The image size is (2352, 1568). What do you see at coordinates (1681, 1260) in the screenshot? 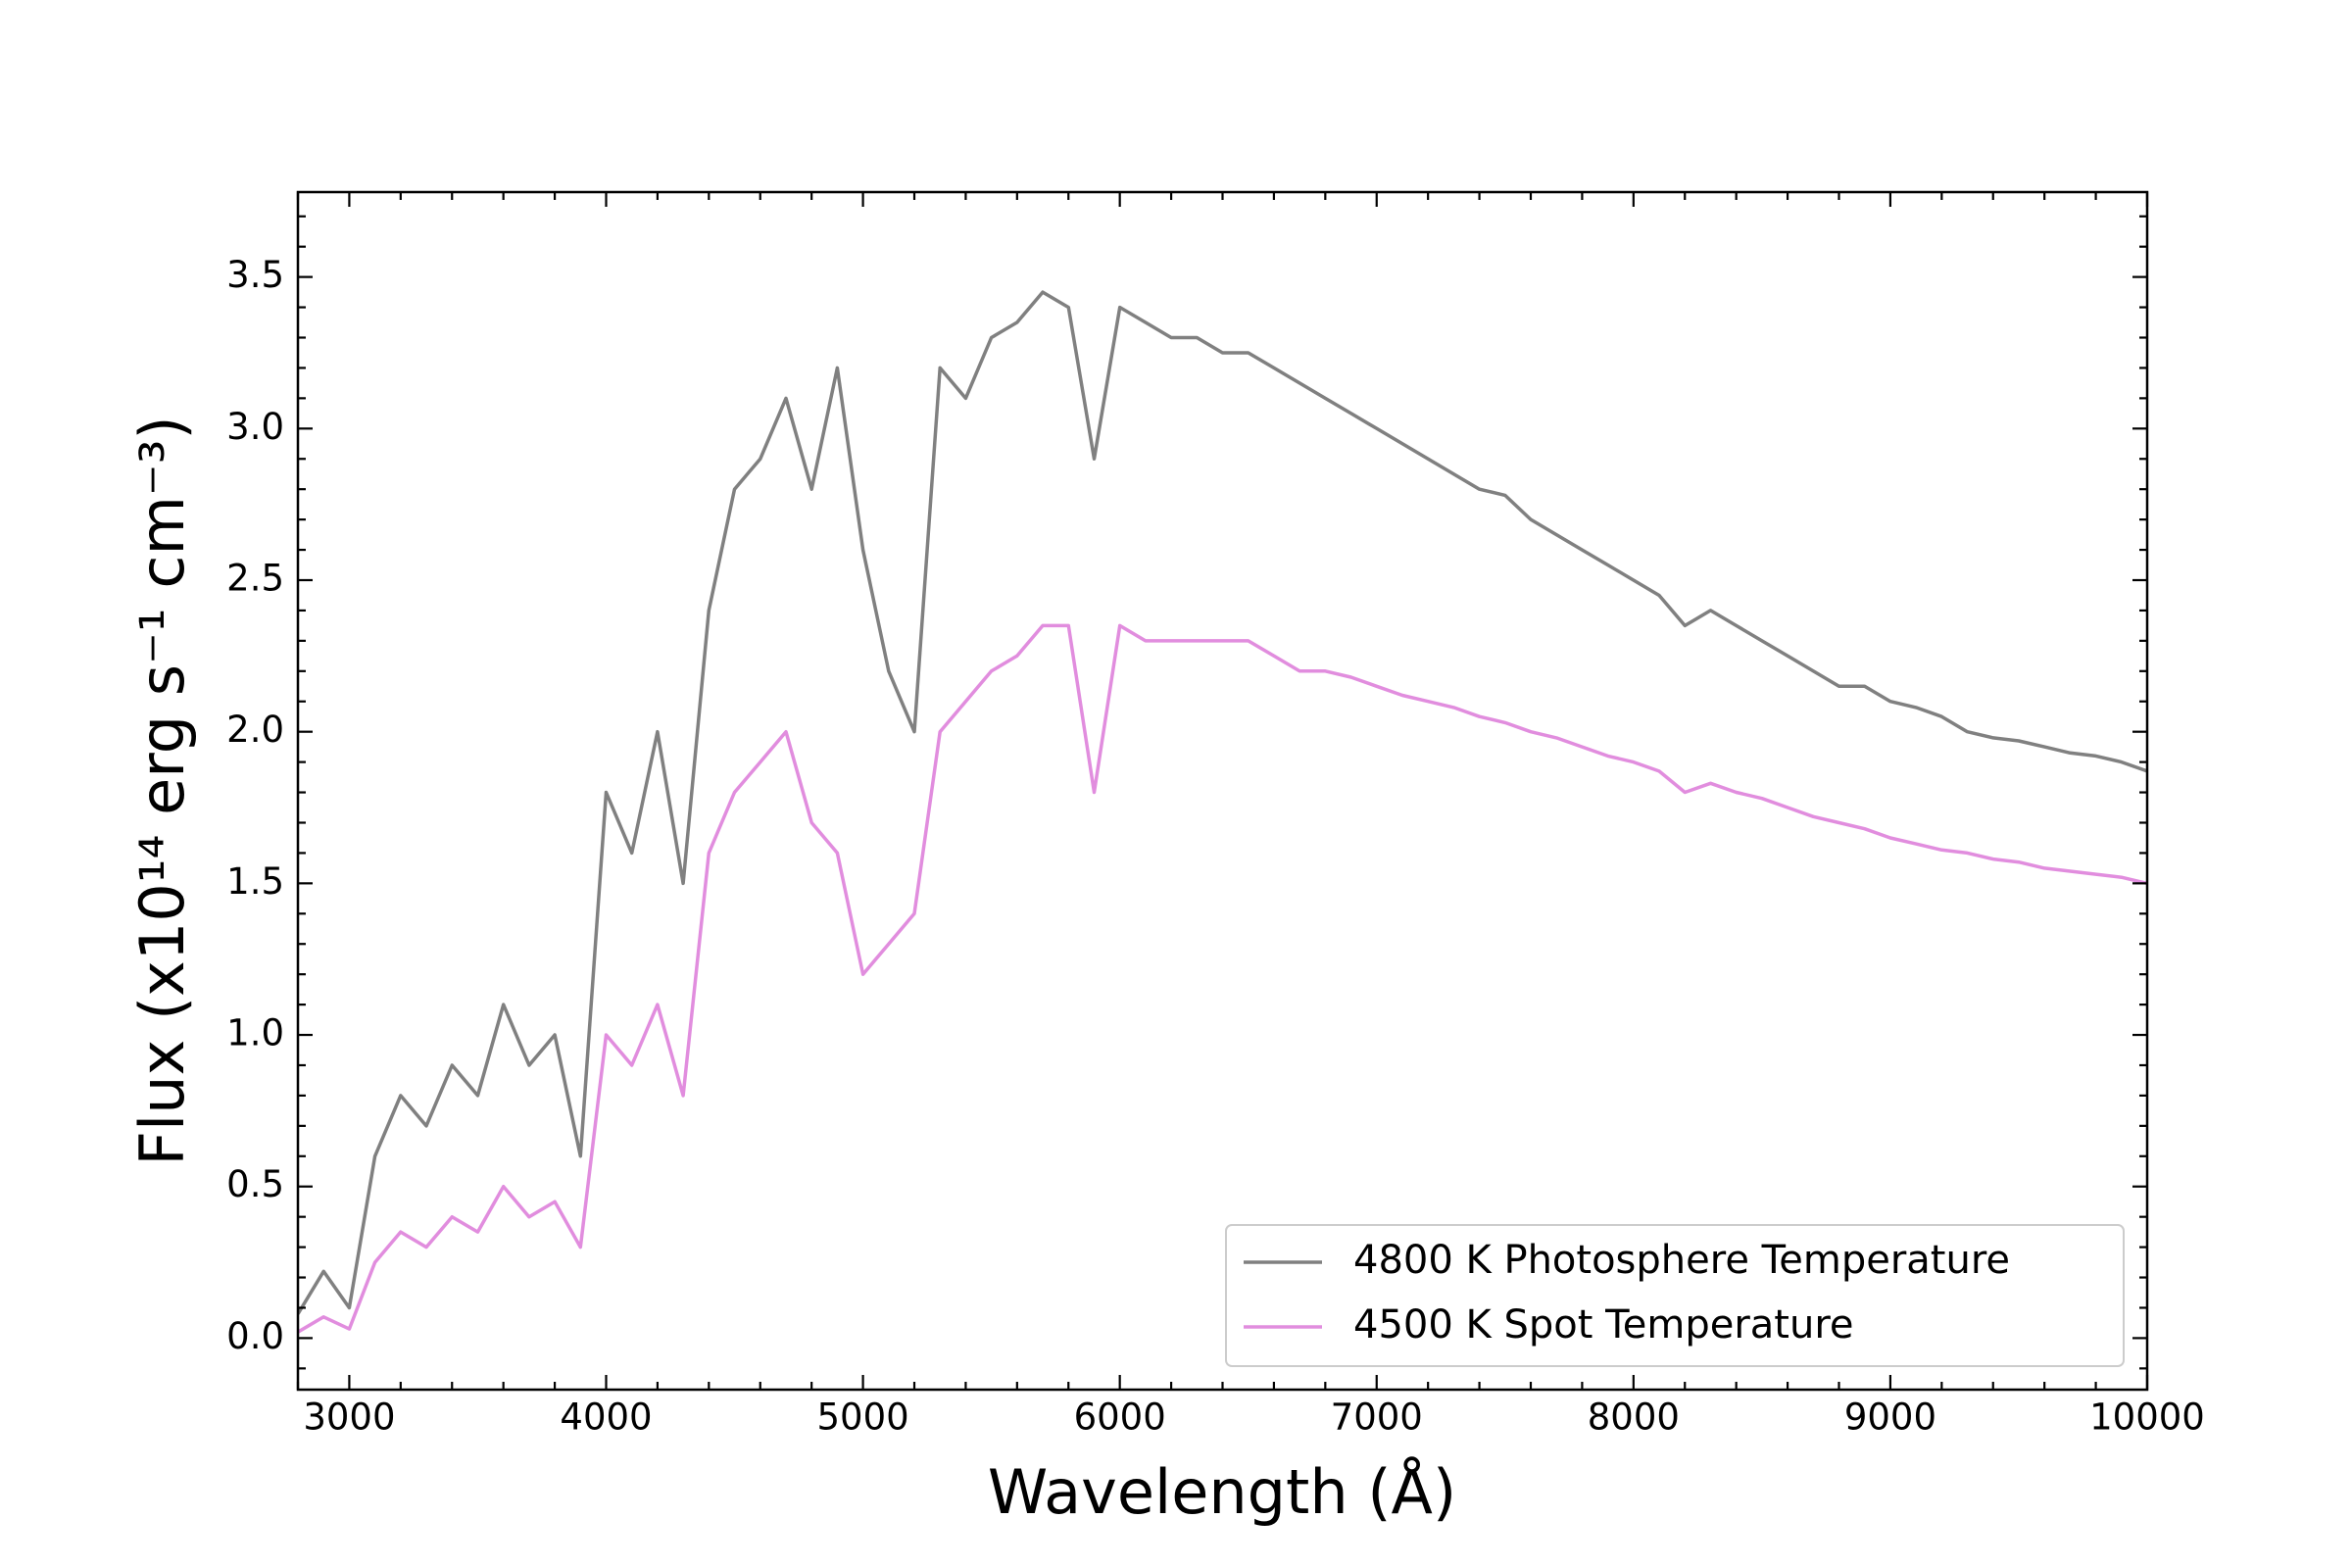
I see `legend-label: 4800 K Photosphere Temperature` at bounding box center [1681, 1260].